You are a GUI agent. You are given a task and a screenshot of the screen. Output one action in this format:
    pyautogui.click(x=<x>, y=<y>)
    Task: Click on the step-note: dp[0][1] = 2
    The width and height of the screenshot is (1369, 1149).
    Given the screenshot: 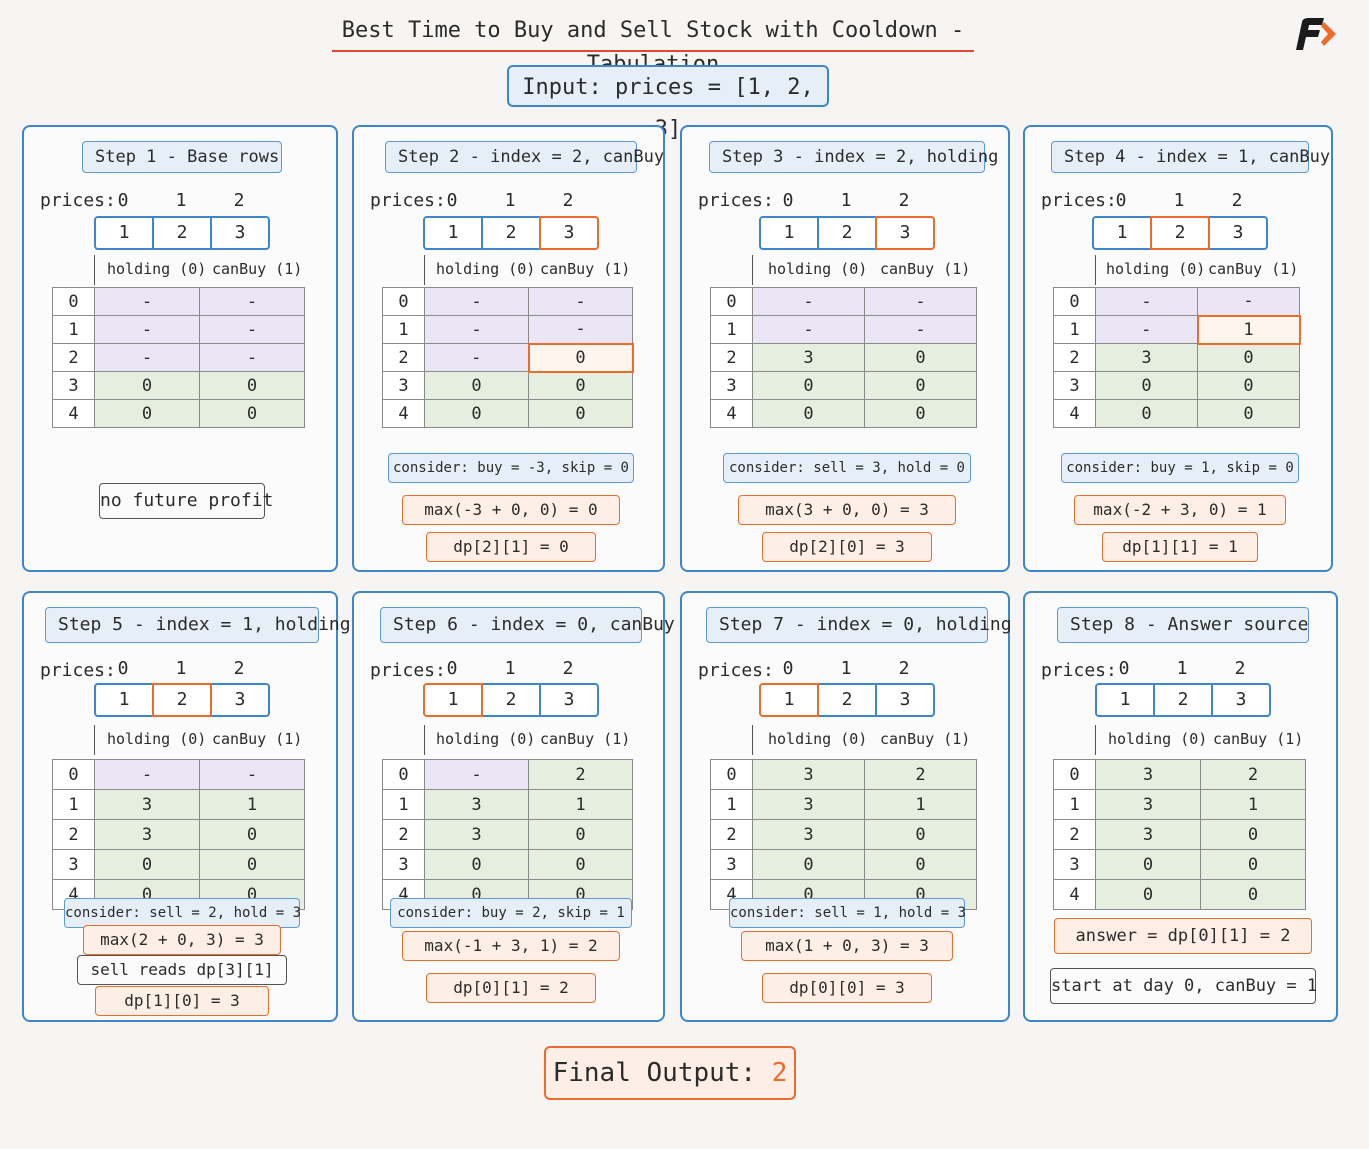 What is the action you would take?
    pyautogui.click(x=511, y=988)
    